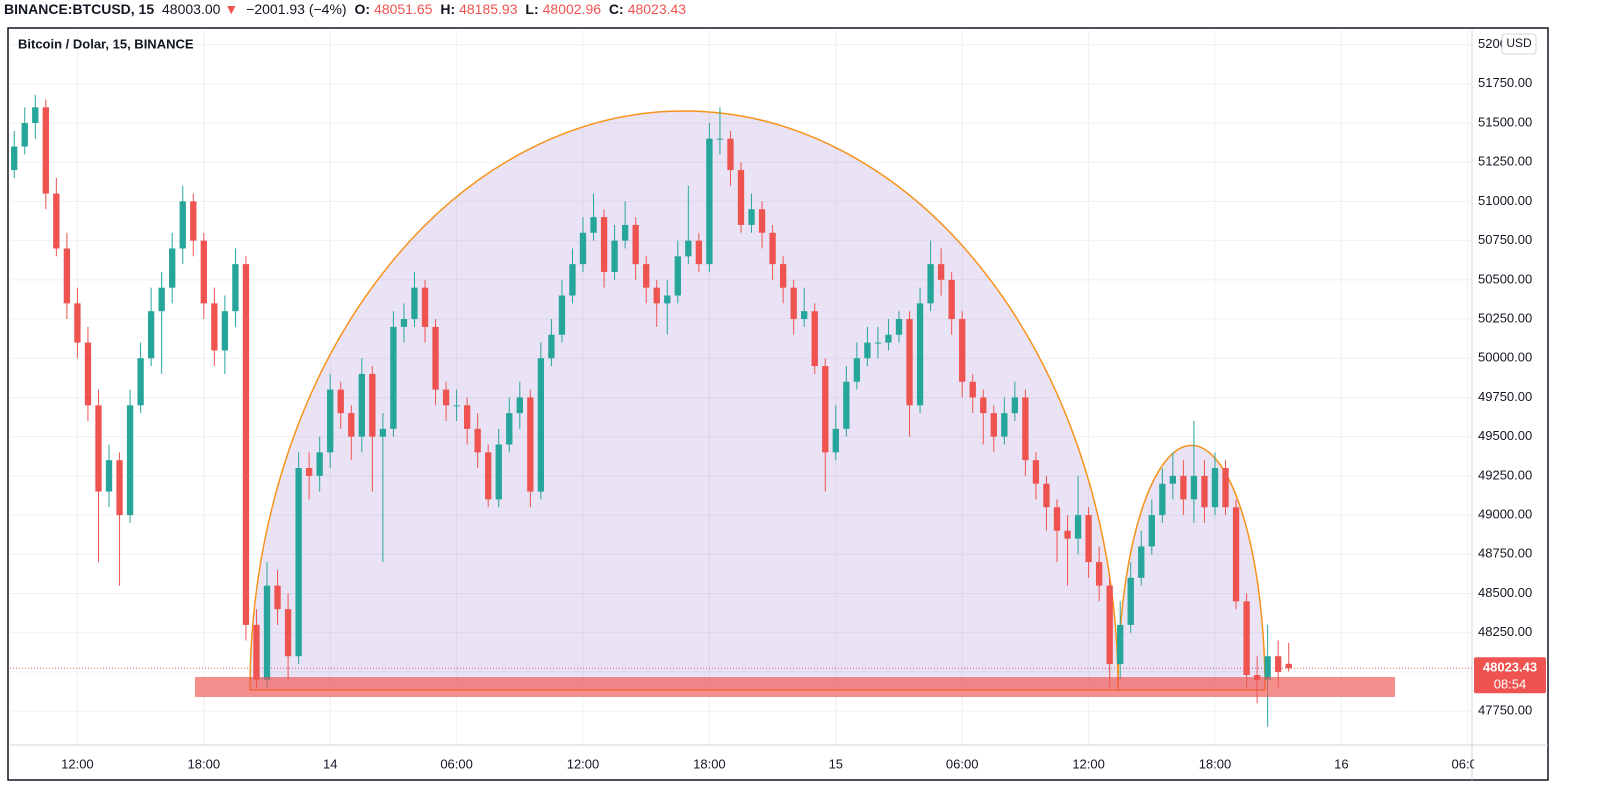 The height and width of the screenshot is (806, 1600). I want to click on o-label: O:, so click(362, 9).